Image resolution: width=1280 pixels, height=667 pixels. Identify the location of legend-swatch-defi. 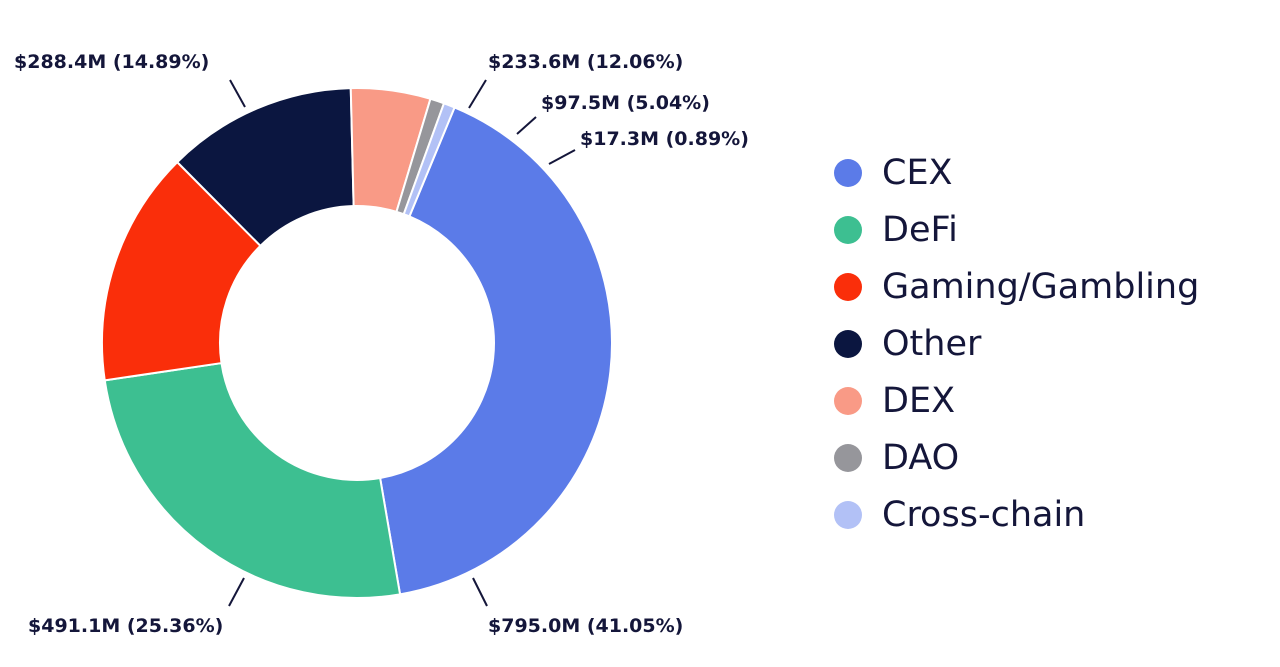
(848, 229).